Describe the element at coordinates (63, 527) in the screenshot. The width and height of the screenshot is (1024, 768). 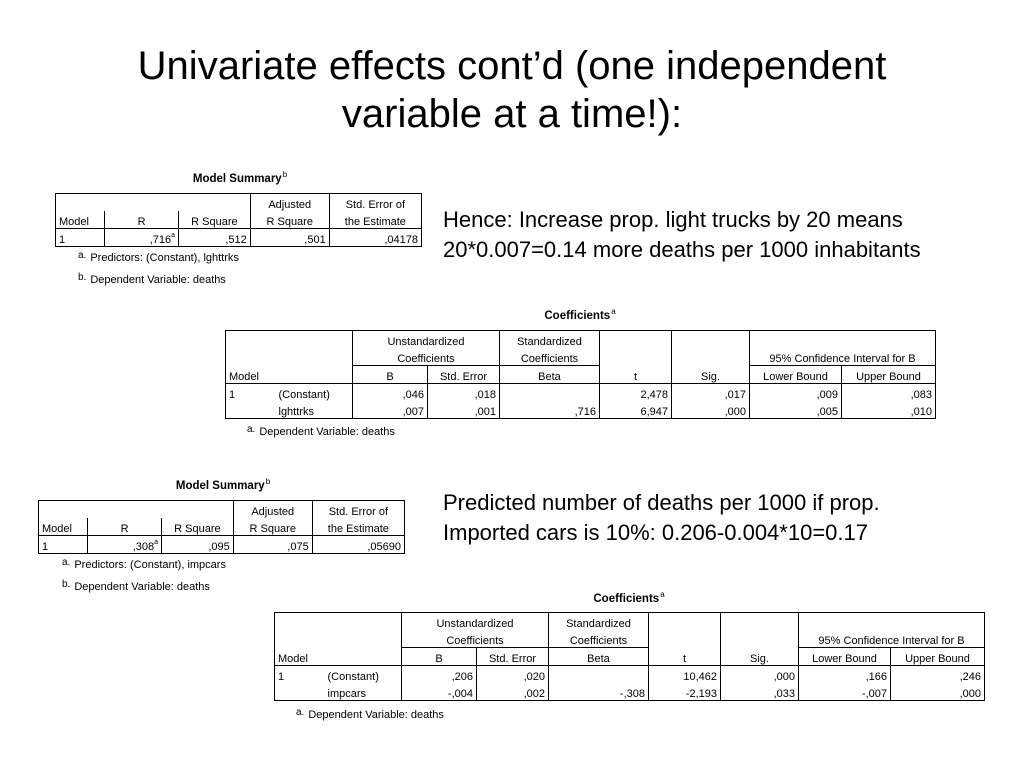
I see `ms2-h-model: Model` at that location.